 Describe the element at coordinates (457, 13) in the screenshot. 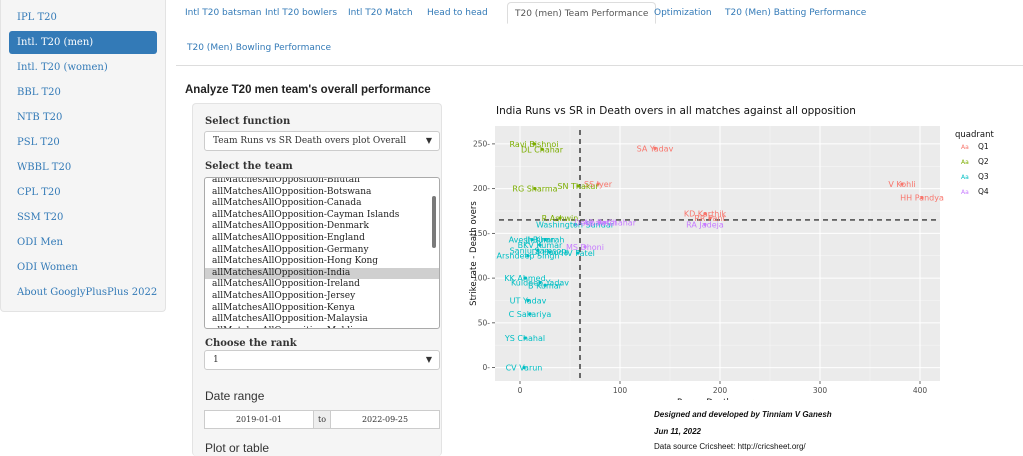

I see `tab: Head to head` at that location.